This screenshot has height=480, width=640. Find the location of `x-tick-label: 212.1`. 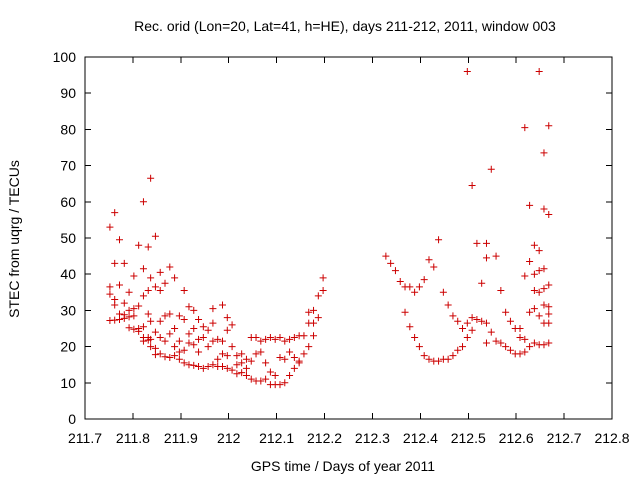

x-tick-label: 212.1 is located at coordinates (276, 438).